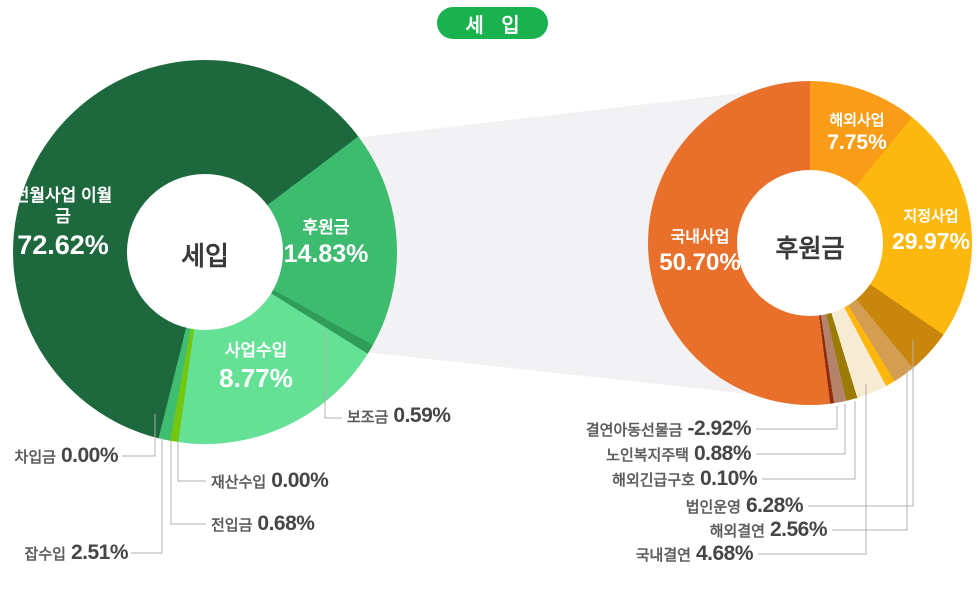 The image size is (980, 600). I want to click on segment-label-domestic-programs: 국내사업 50.70%, so click(700, 252).